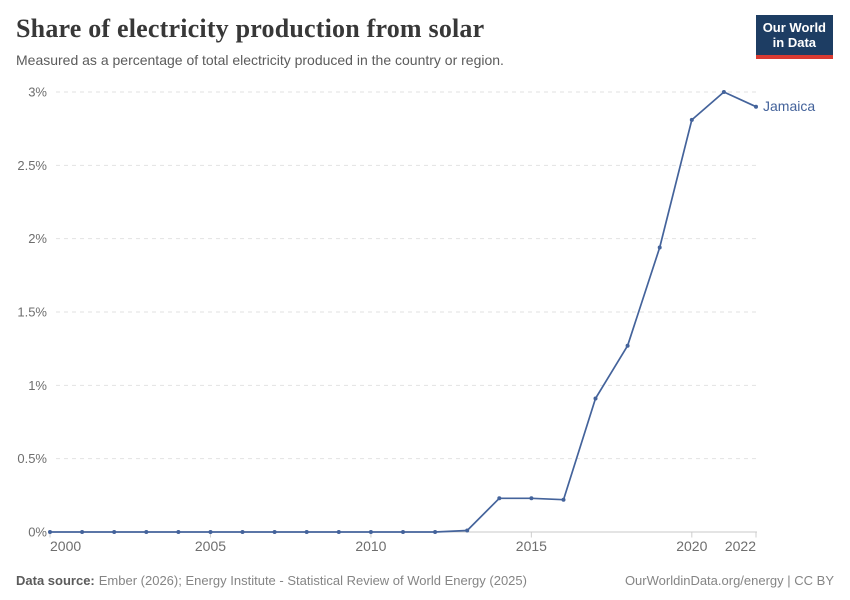 Image resolution: width=850 pixels, height=600 pixels. I want to click on attribution-link: OurWorldinData.org/energy | CC BY, so click(729, 580).